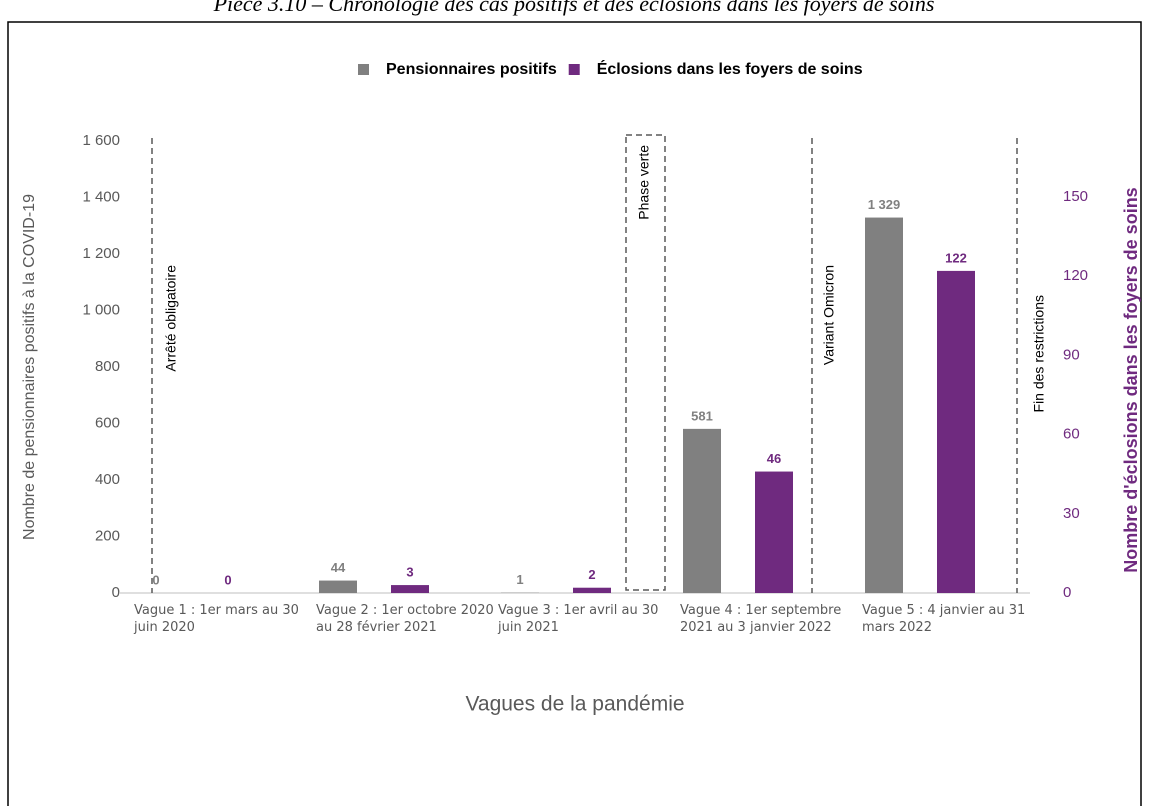 Image resolution: width=1149 pixels, height=806 pixels. What do you see at coordinates (644, 182) in the screenshot?
I see `annotation: Phase verte` at bounding box center [644, 182].